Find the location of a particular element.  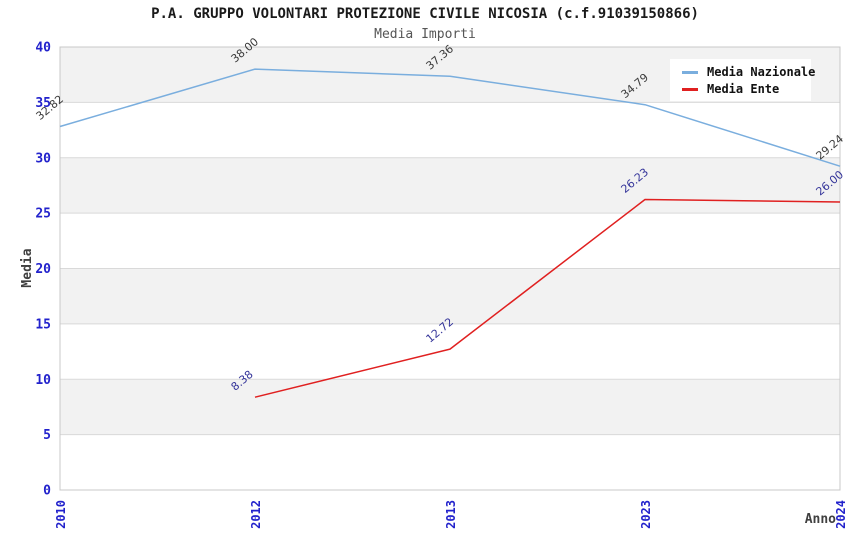

x-tick-label: 2012 is located at coordinates (256, 514).